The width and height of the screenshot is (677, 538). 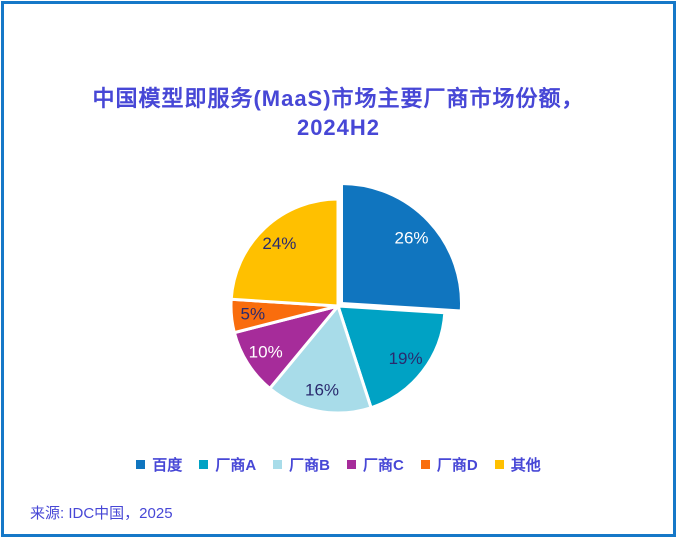 I want to click on pie-slice-label-3: 10%, so click(x=266, y=351).